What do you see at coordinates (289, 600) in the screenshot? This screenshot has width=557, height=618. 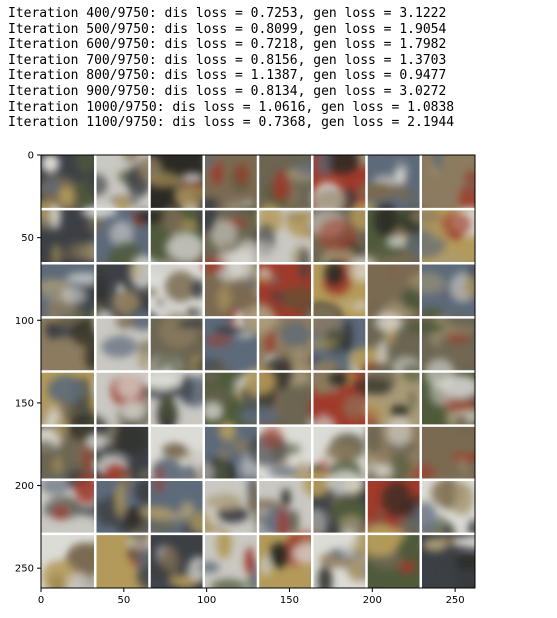 I see `x-tick-label: 150` at bounding box center [289, 600].